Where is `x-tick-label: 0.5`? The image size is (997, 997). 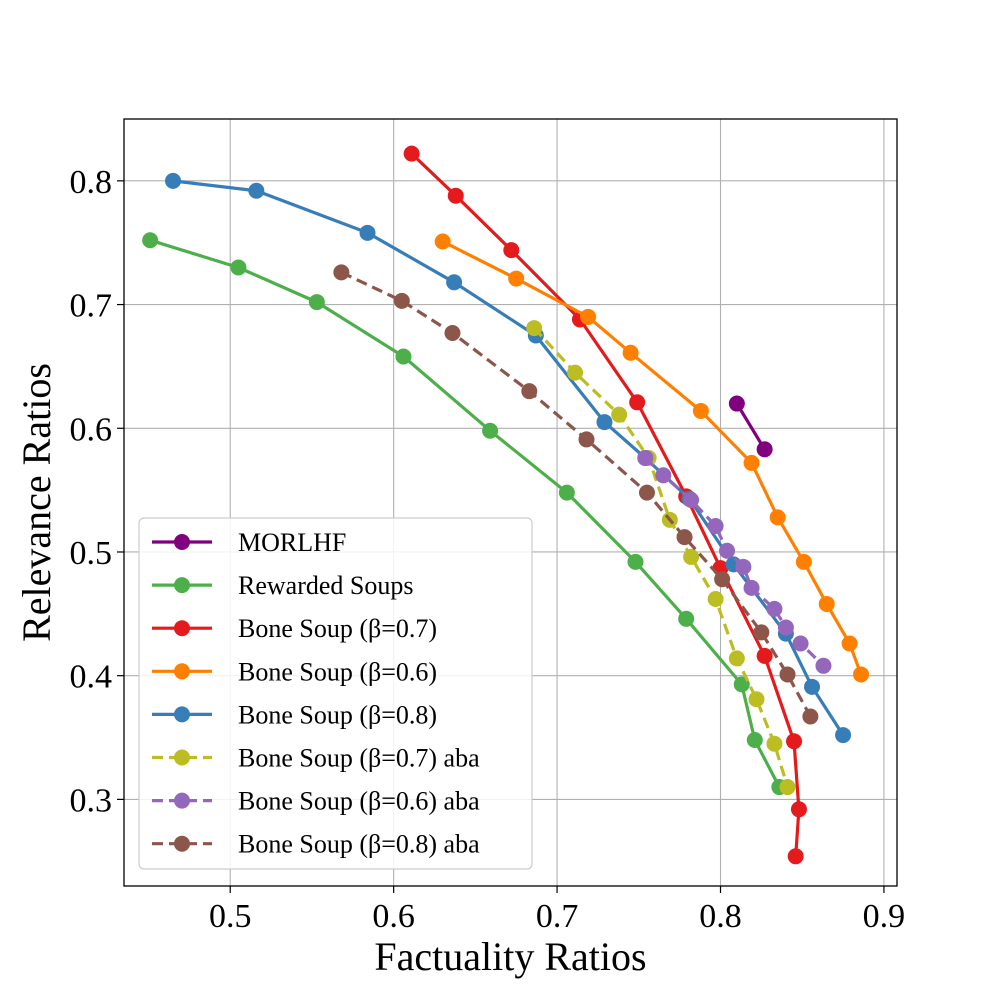
x-tick-label: 0.5 is located at coordinates (230, 916).